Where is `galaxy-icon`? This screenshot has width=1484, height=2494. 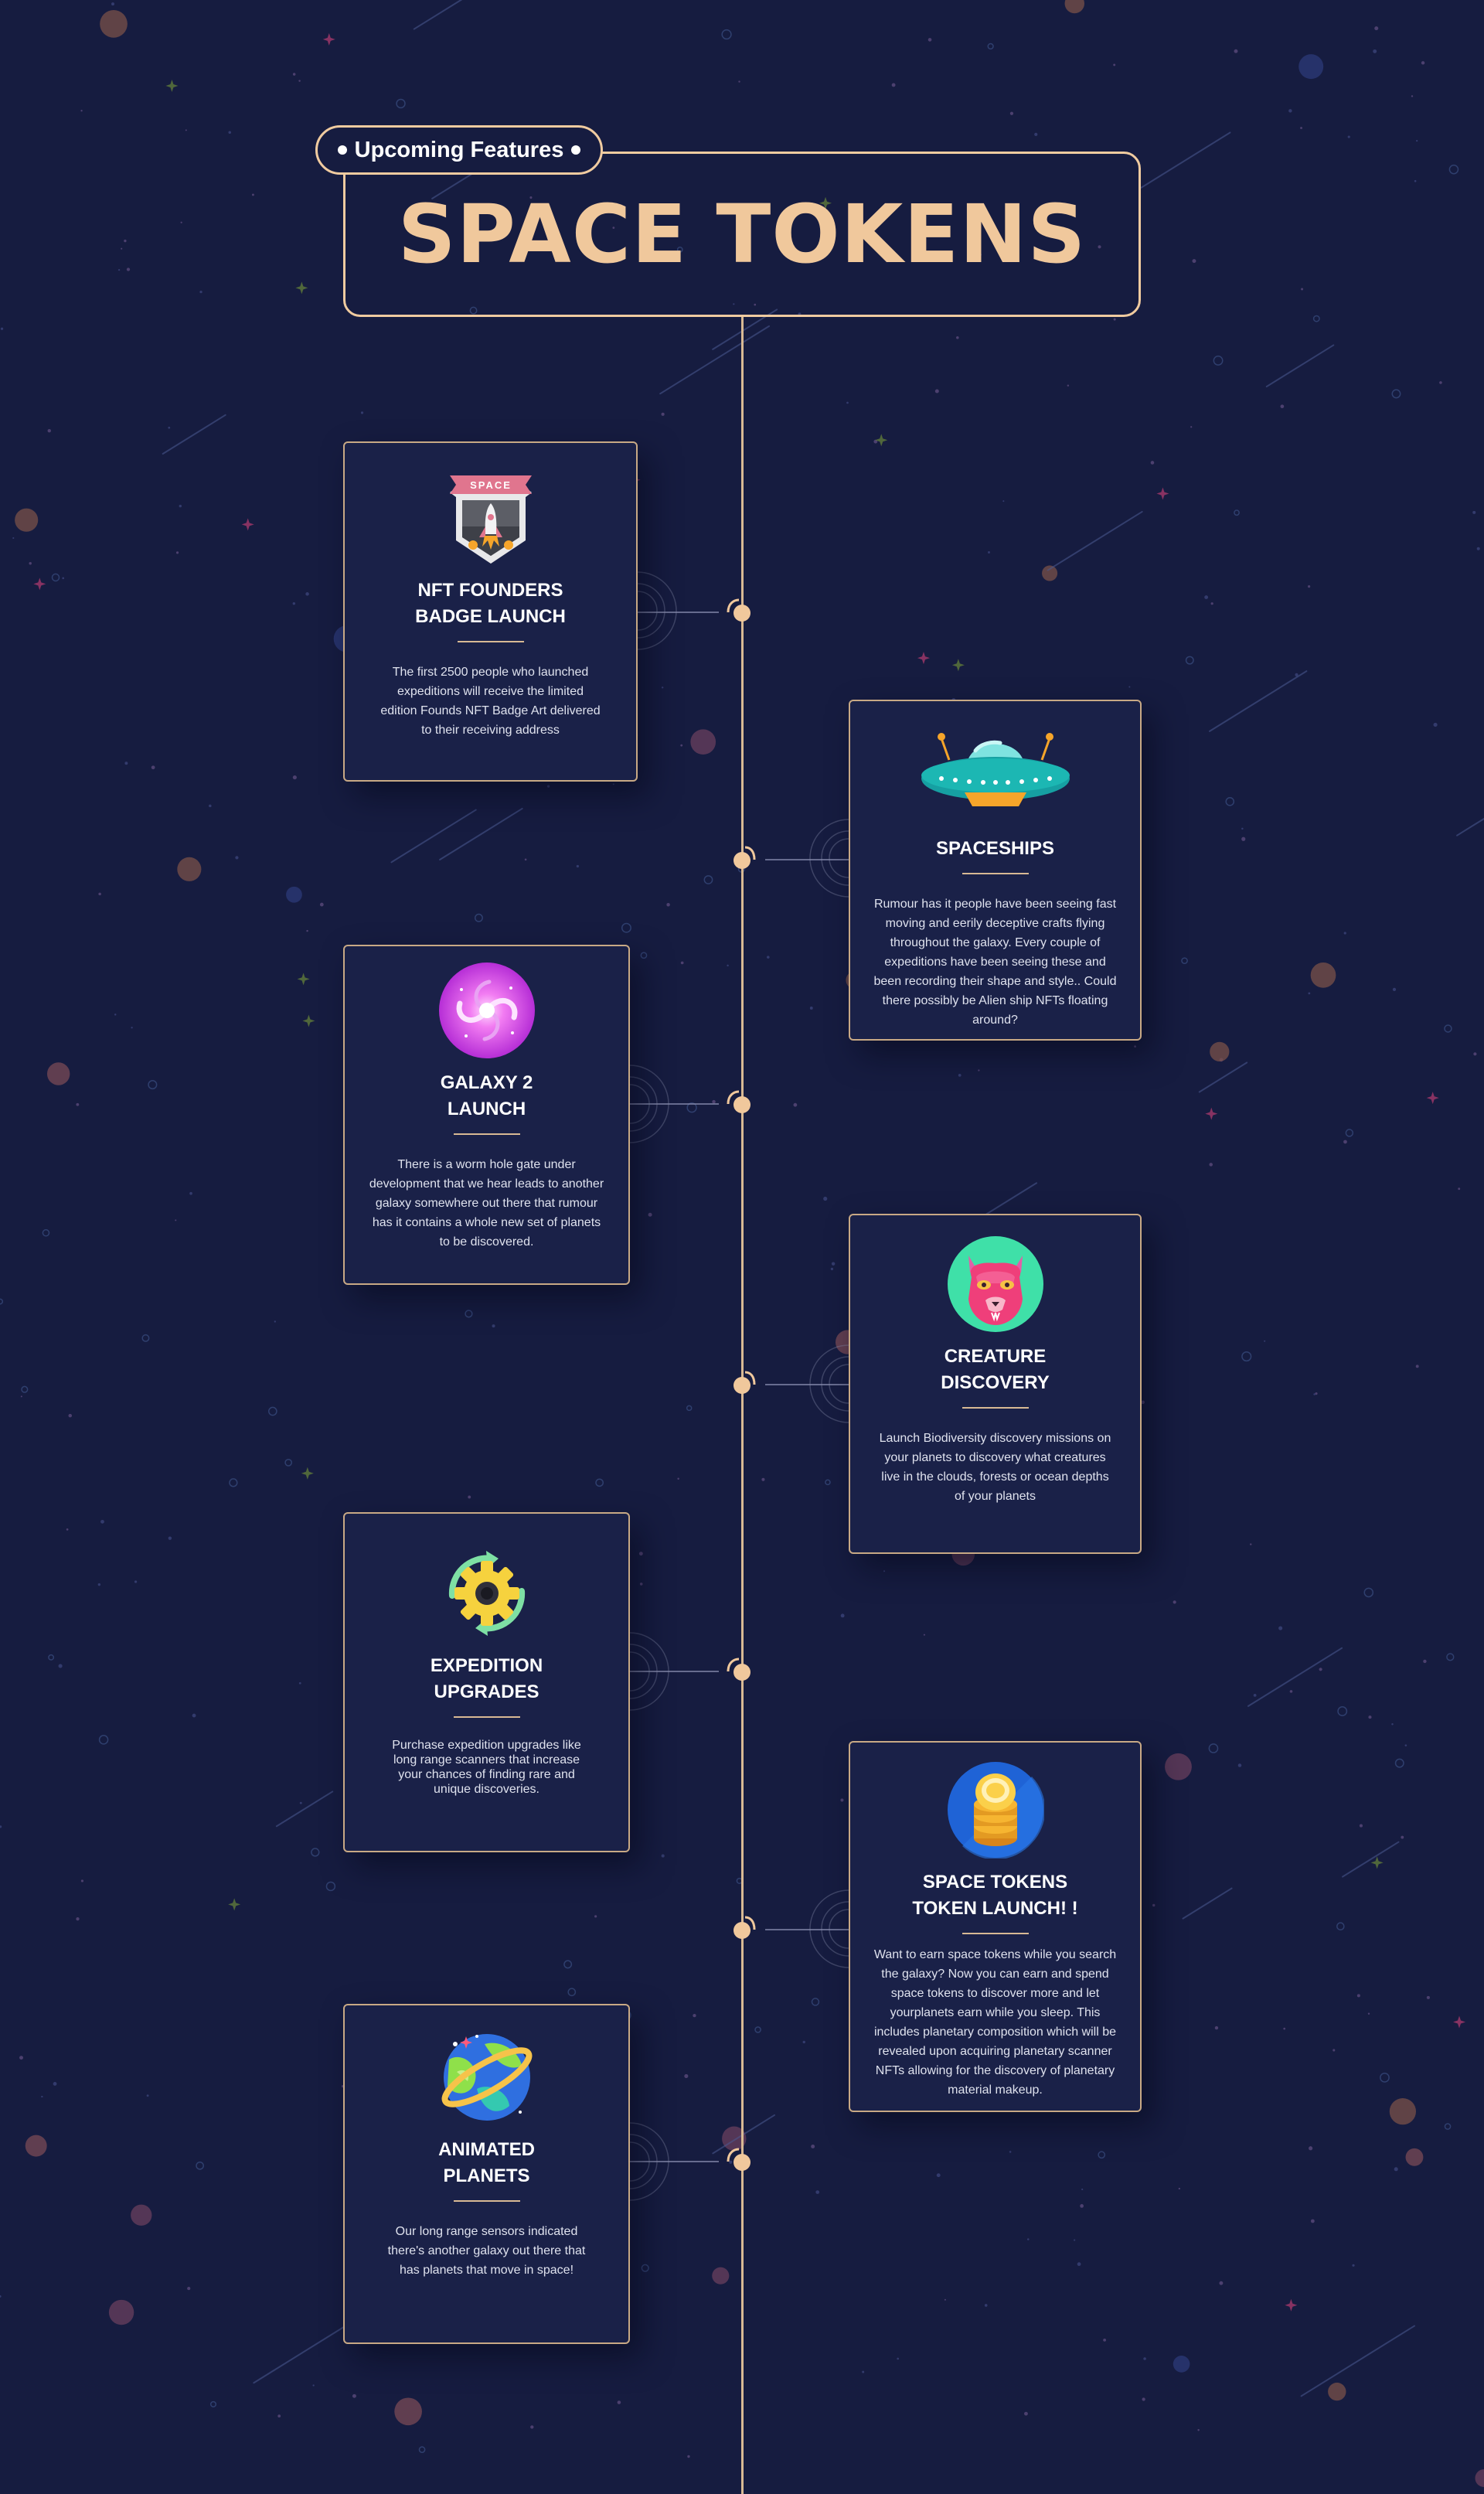 galaxy-icon is located at coordinates (486, 1011).